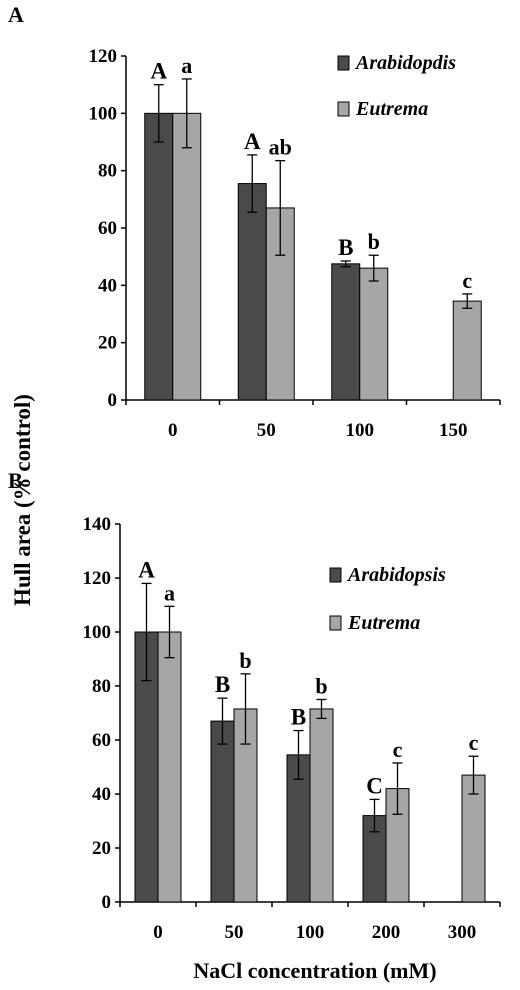 This screenshot has width=520, height=990. What do you see at coordinates (396, 575) in the screenshot?
I see `legend-label: Arabidopsis` at bounding box center [396, 575].